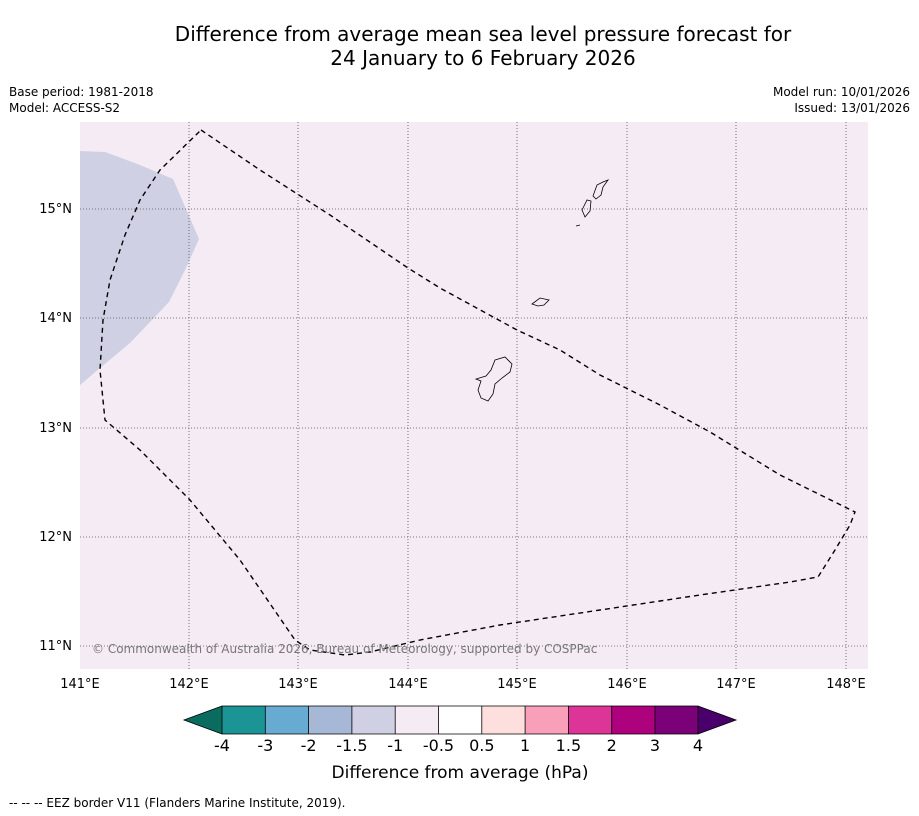 The height and width of the screenshot is (816, 919). I want to click on meta-left: Base period: 1981-2018 Model: ACCESS-S2, so click(81, 100).